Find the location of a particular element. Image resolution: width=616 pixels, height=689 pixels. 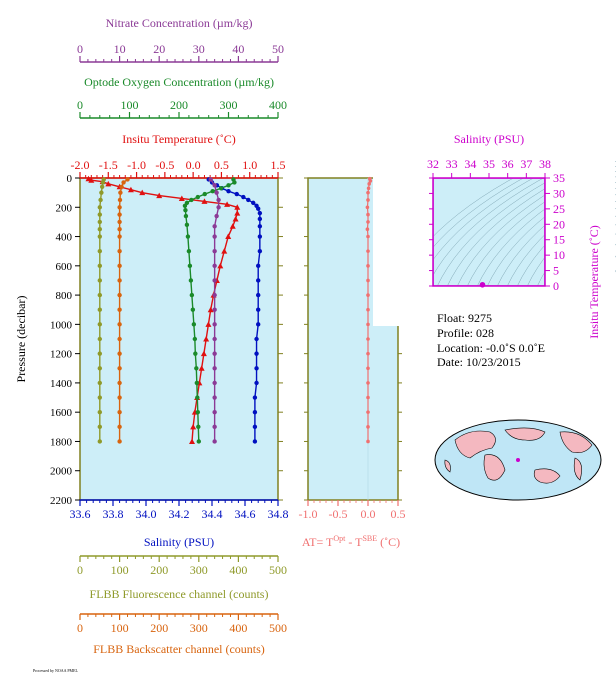

ts-x-tick-label: 33 is located at coordinates (452, 164).